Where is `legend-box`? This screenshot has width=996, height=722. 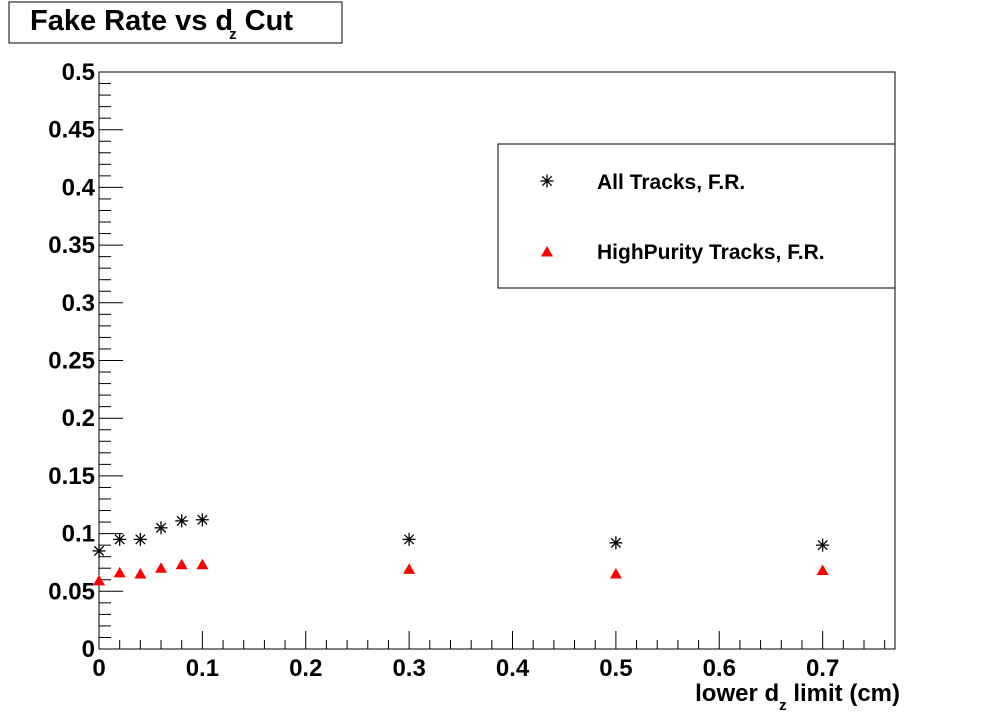
legend-box is located at coordinates (696, 216).